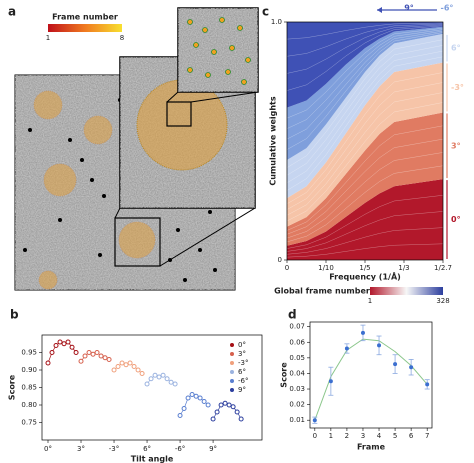  I want to click on x-tick-label: -6°, so click(180, 449).